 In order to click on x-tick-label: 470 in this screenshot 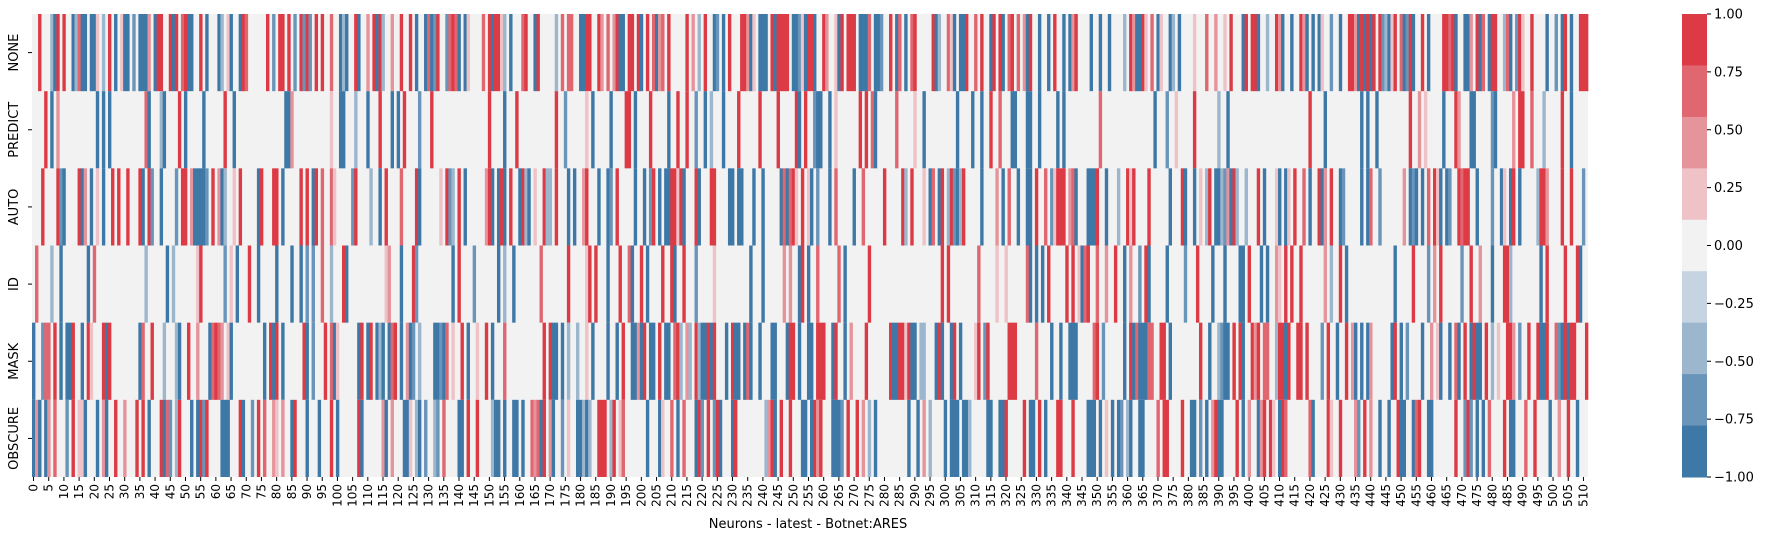, I will do `click(1462, 495)`.